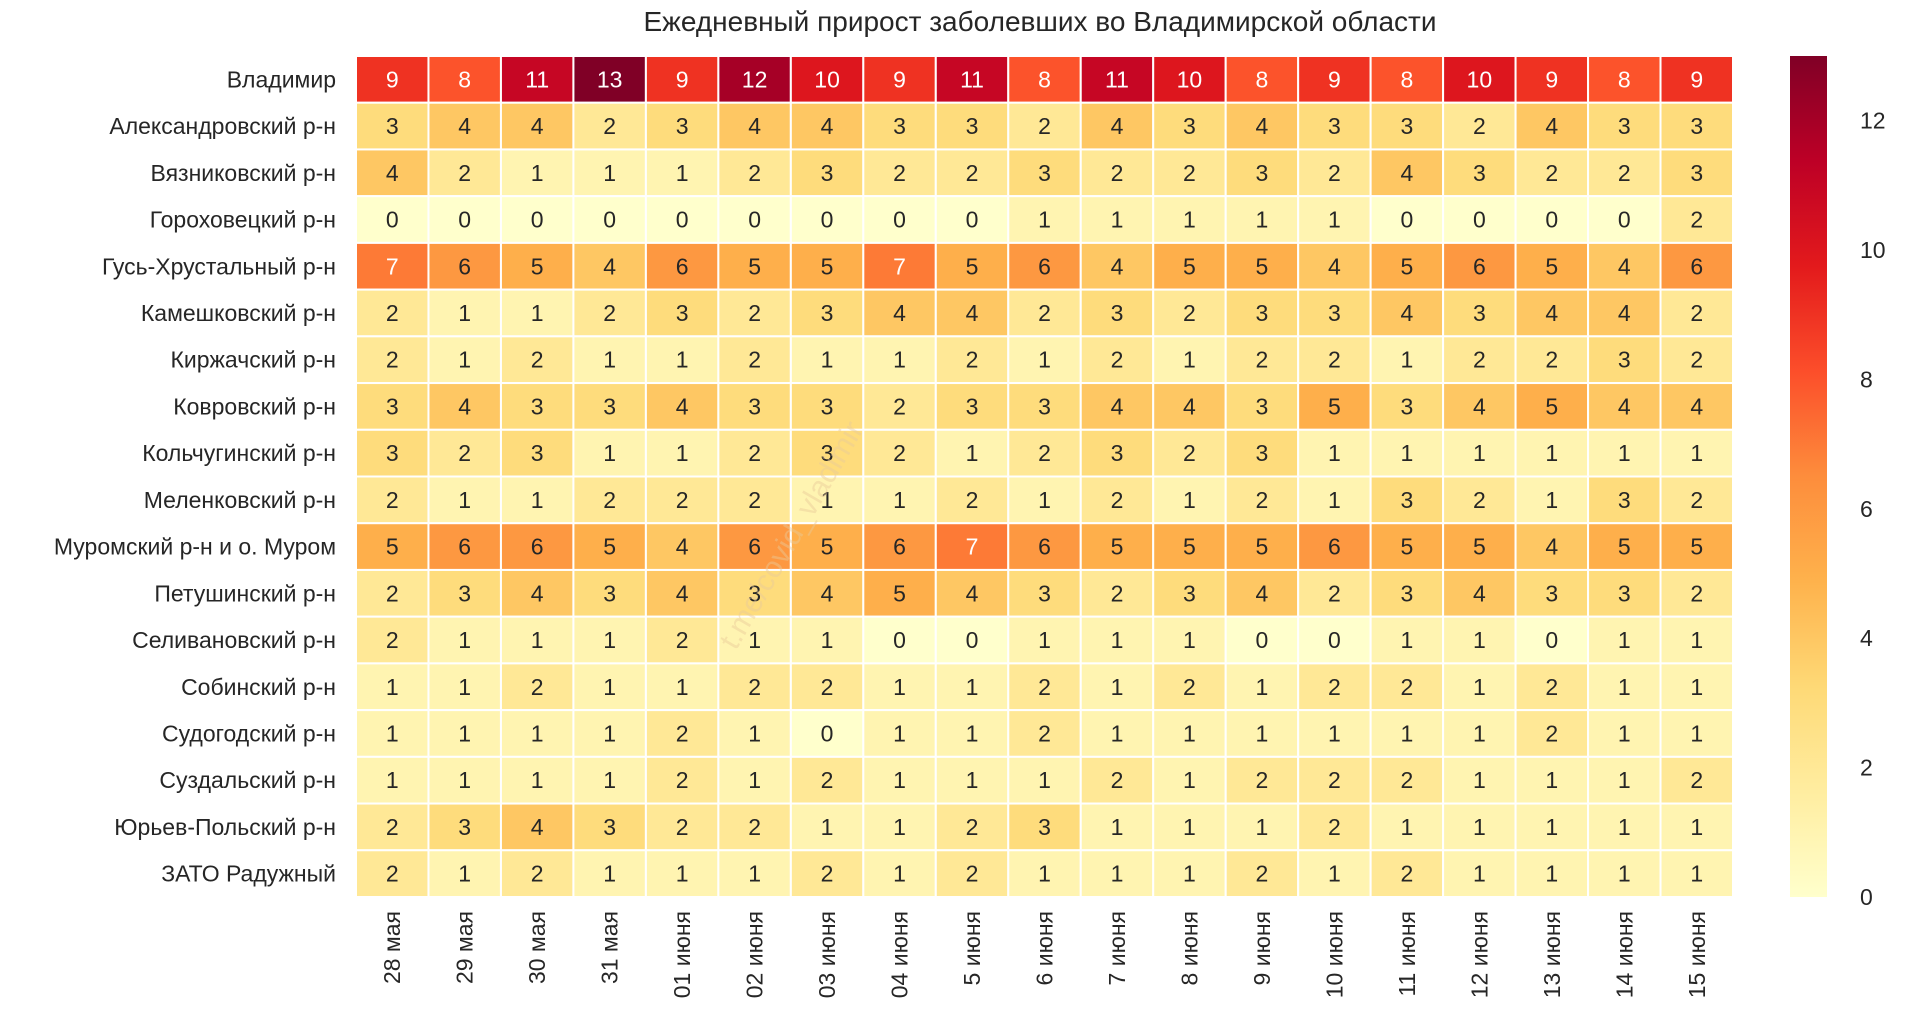 The height and width of the screenshot is (1029, 1920). What do you see at coordinates (610, 947) in the screenshot?
I see `column-label: 31 мая` at bounding box center [610, 947].